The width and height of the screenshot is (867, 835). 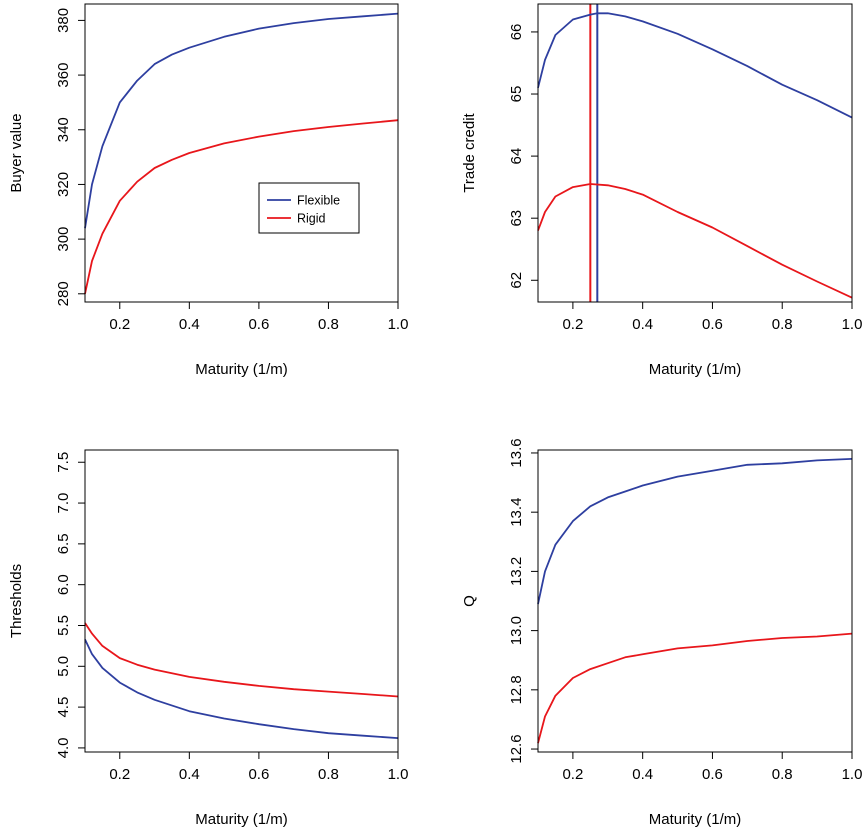 What do you see at coordinates (16, 152) in the screenshot?
I see `y-axis-label: Buyer value` at bounding box center [16, 152].